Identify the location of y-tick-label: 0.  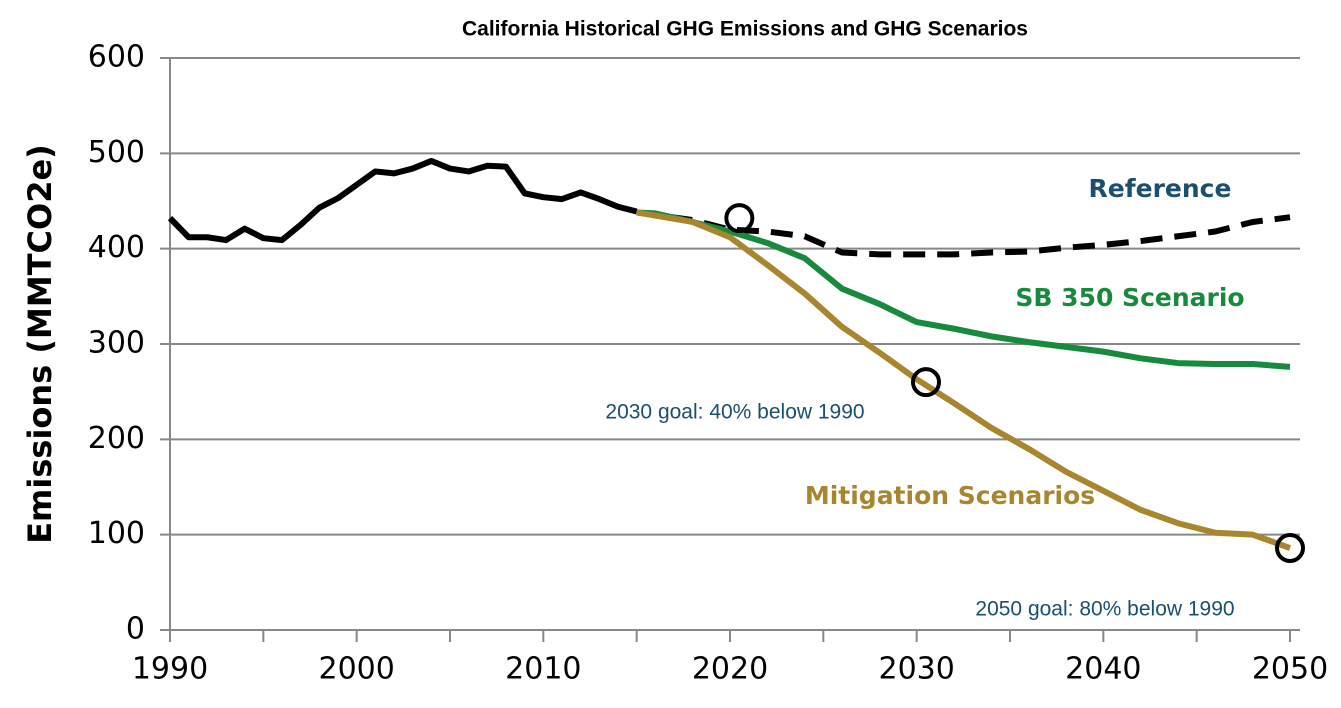
(135, 629).